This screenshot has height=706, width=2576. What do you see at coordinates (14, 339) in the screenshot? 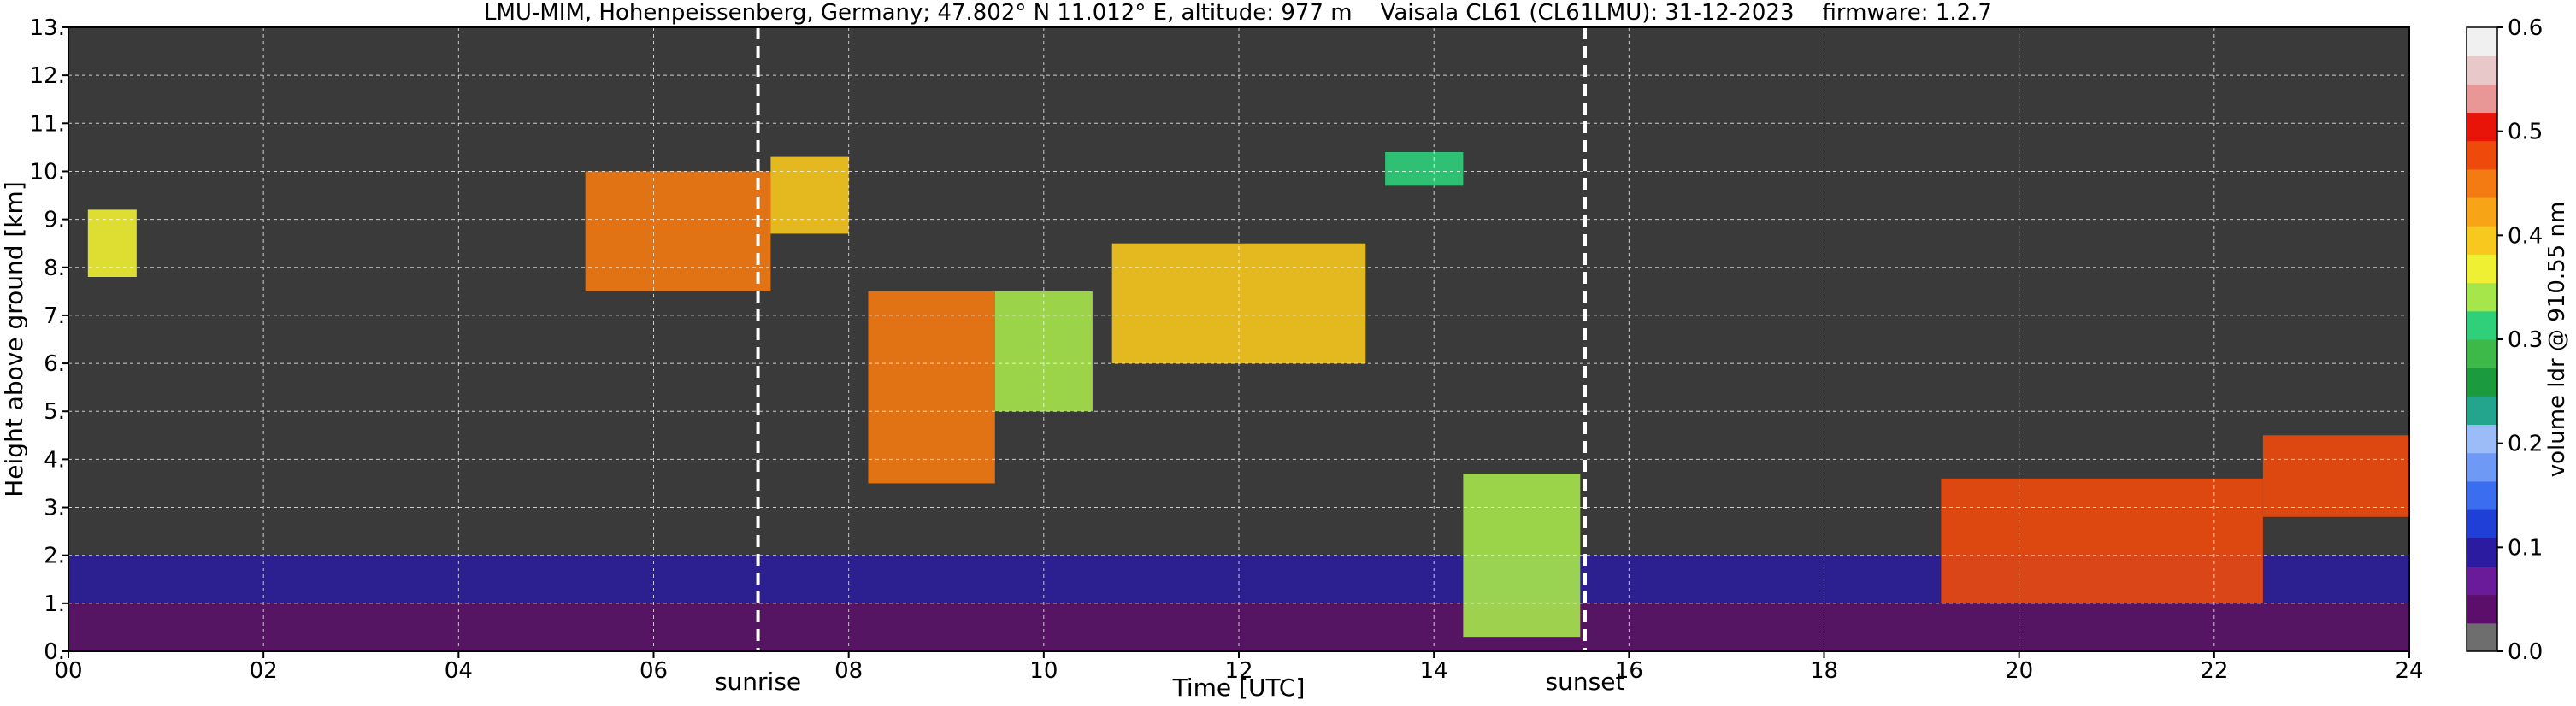
I see `y-axis-label: Height above ground [km]` at bounding box center [14, 339].